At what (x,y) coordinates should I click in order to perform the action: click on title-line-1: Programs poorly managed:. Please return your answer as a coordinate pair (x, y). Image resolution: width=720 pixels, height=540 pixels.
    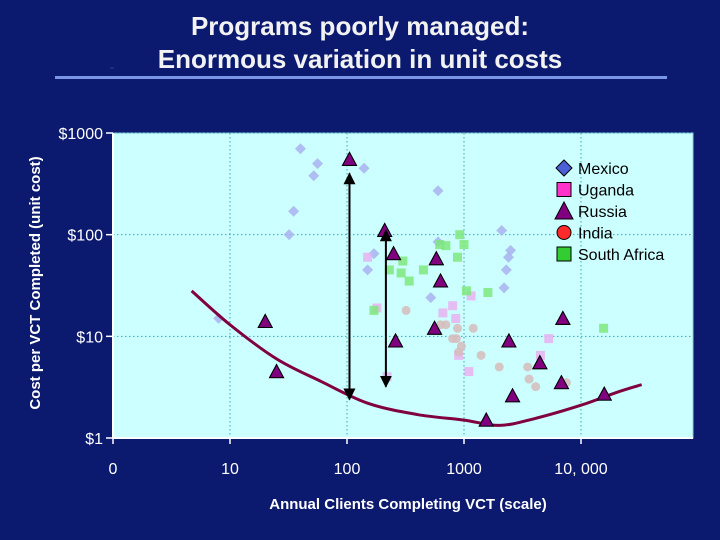
    Looking at the image, I should click on (360, 26).